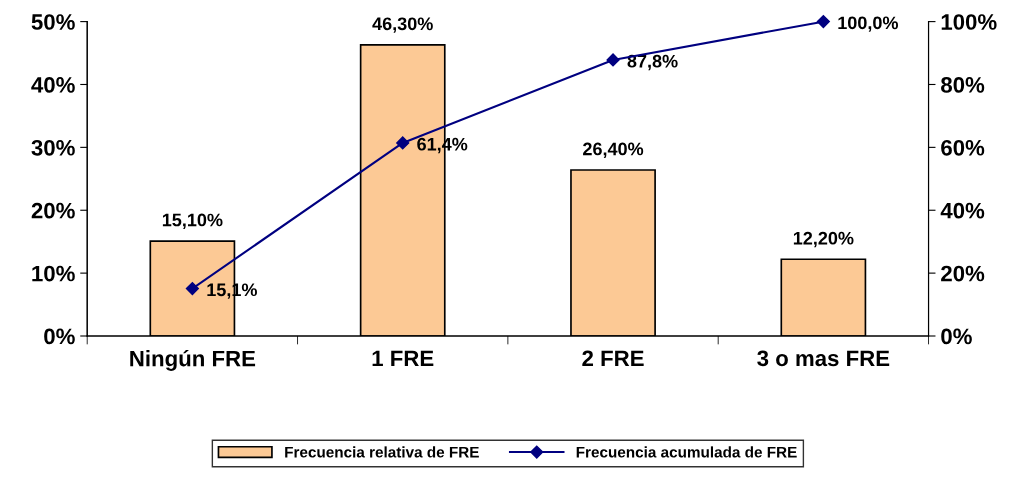  Describe the element at coordinates (868, 24) in the screenshot. I see `data-label: 100,0%` at that location.